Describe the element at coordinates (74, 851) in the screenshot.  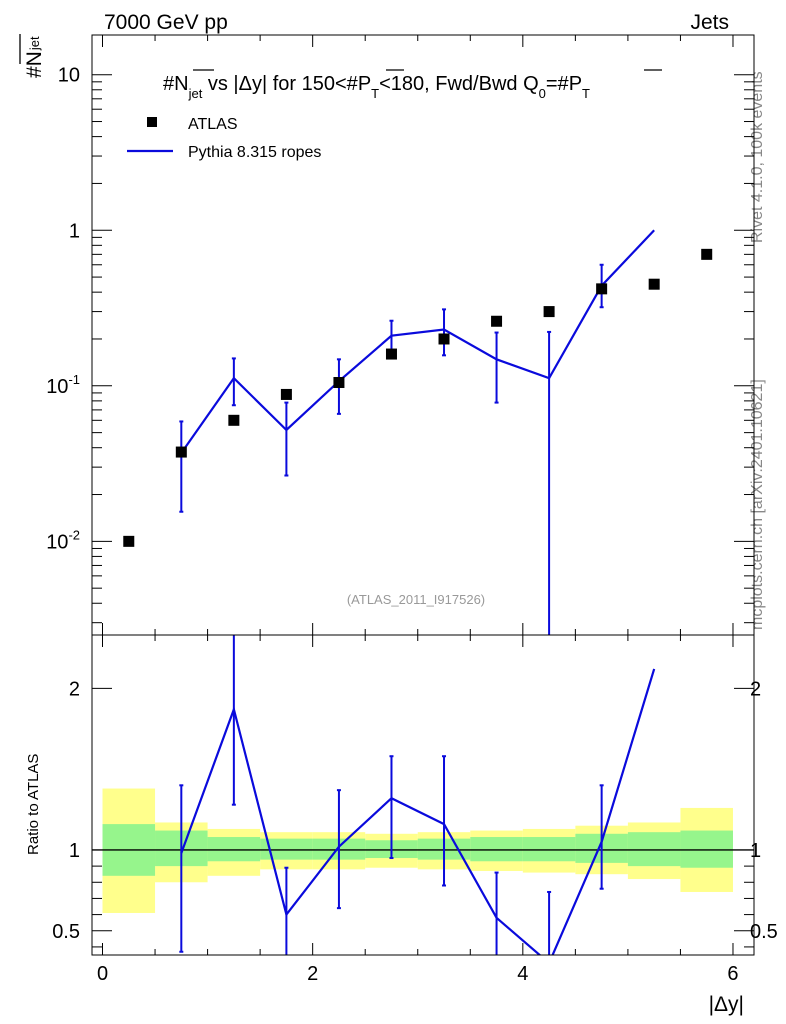
I see `ratio-y-tick-label: 1` at that location.